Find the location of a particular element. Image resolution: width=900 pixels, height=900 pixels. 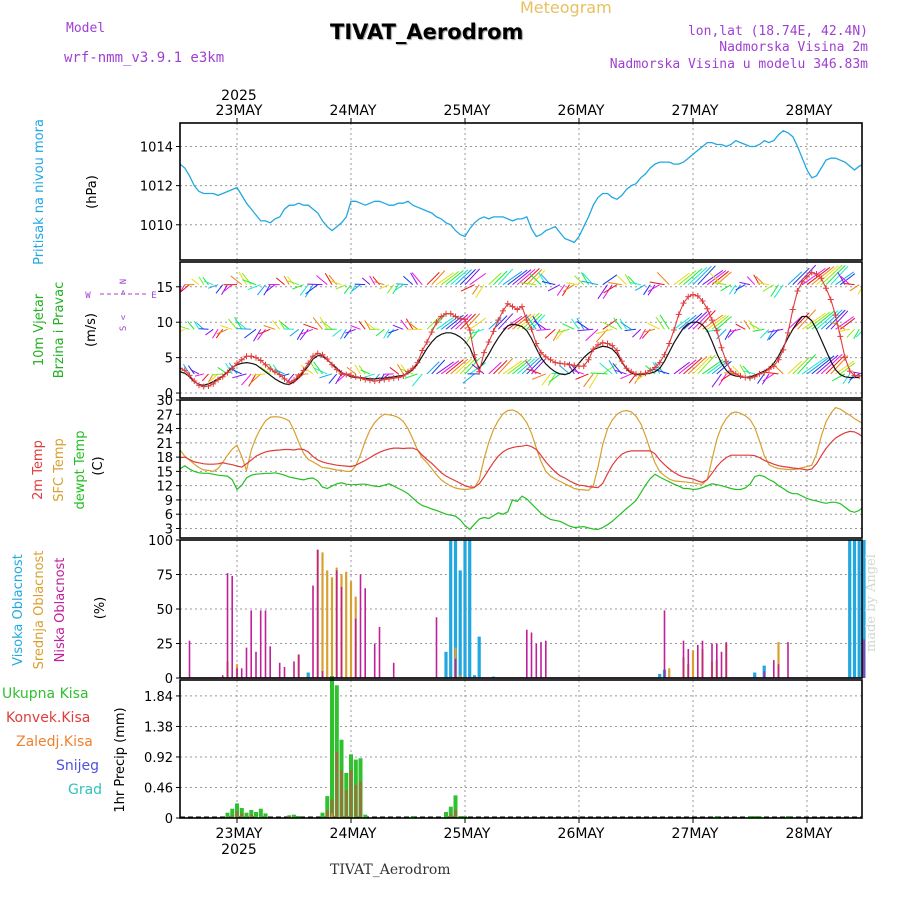

x-day-label-bottom: 26MAY is located at coordinates (581, 834).